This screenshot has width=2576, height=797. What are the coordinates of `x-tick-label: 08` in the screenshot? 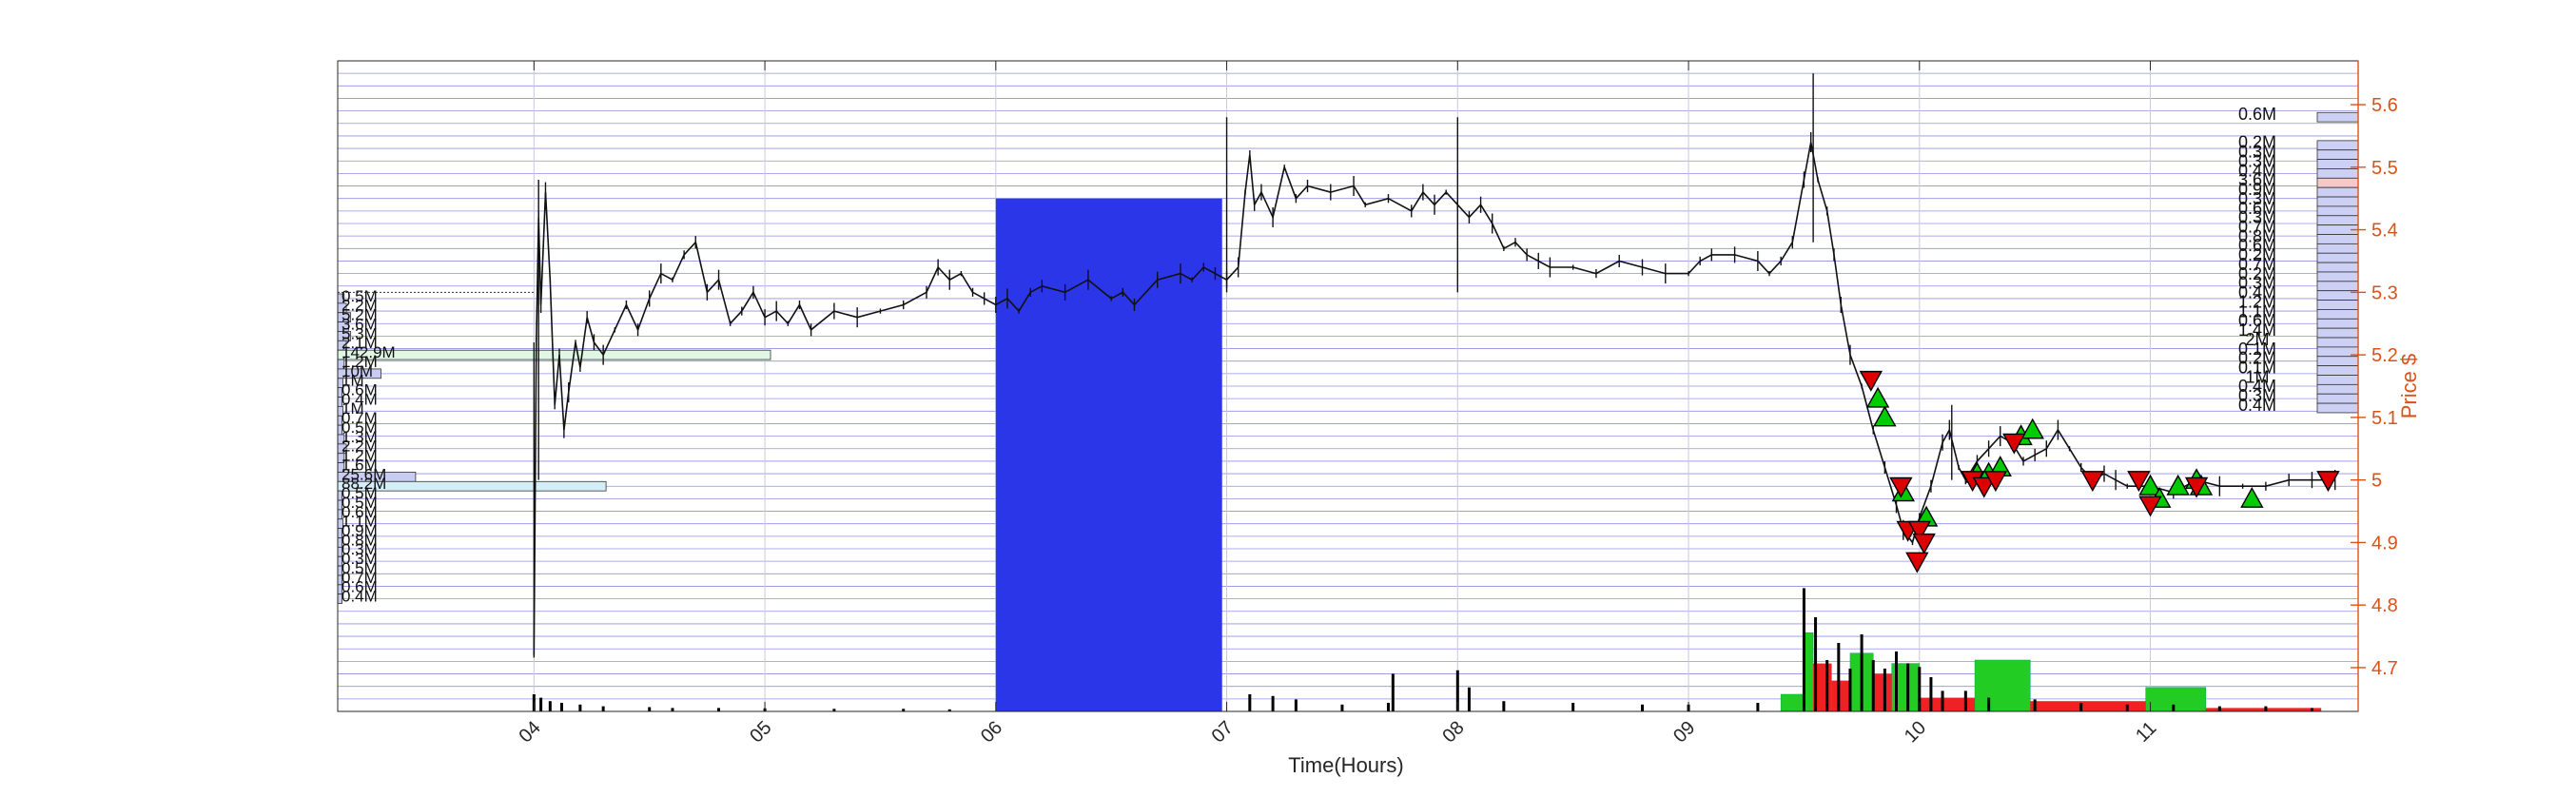 It's located at (1453, 732).